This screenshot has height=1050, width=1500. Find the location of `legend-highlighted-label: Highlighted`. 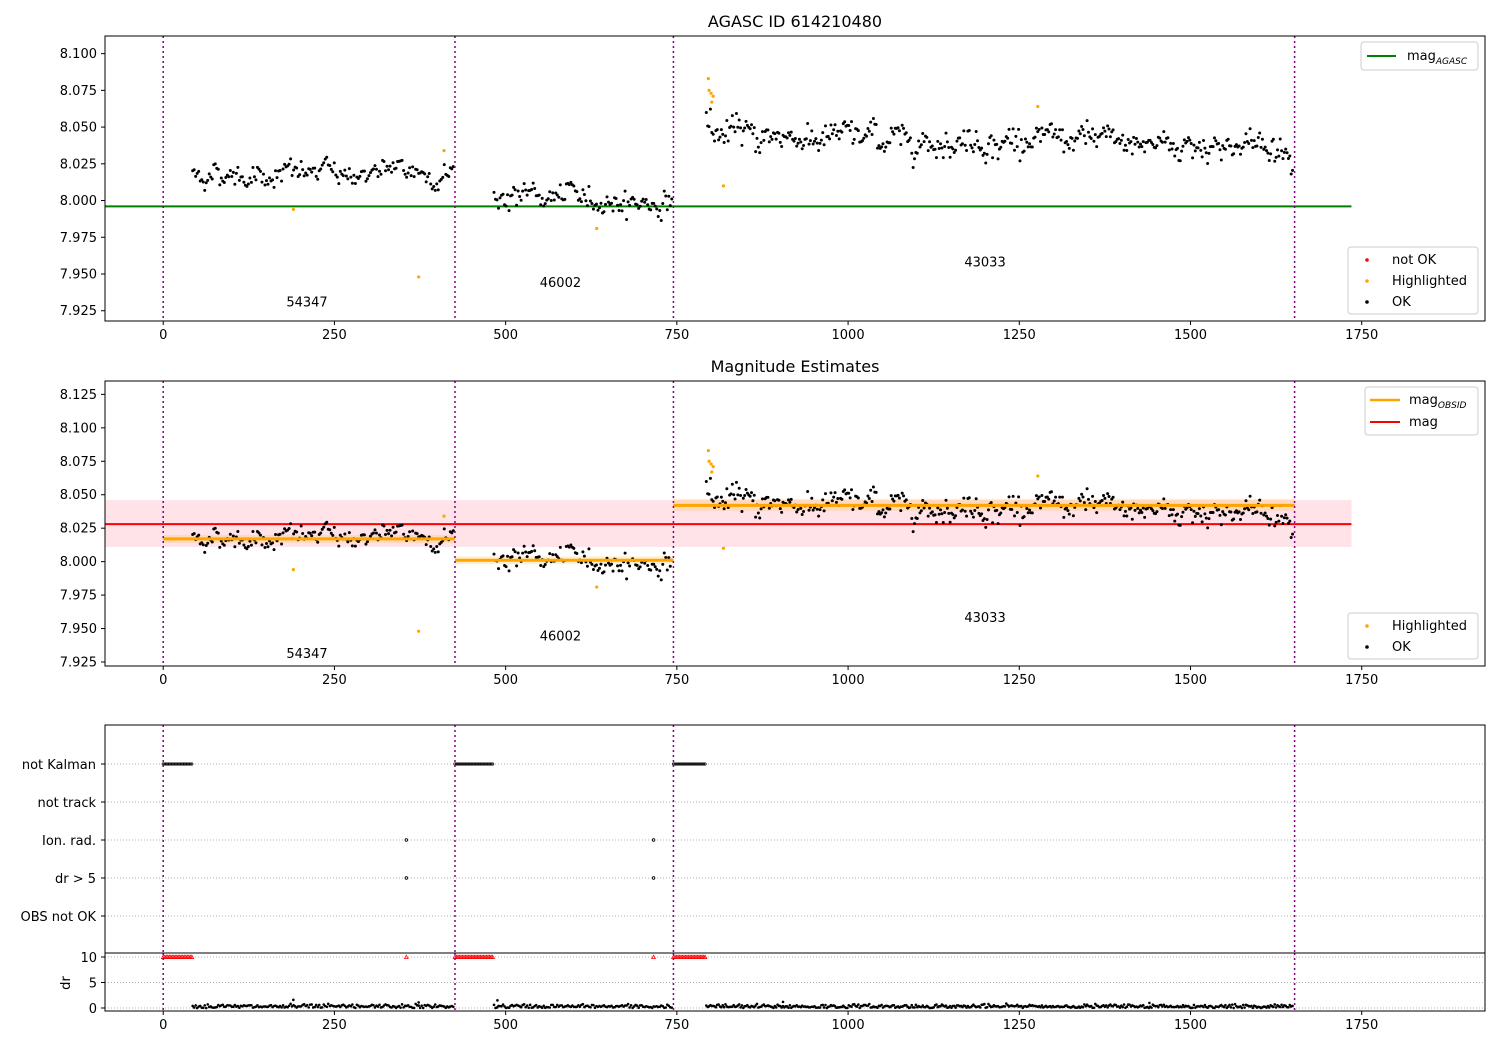

legend-highlighted-label: Highlighted is located at coordinates (1429, 626).